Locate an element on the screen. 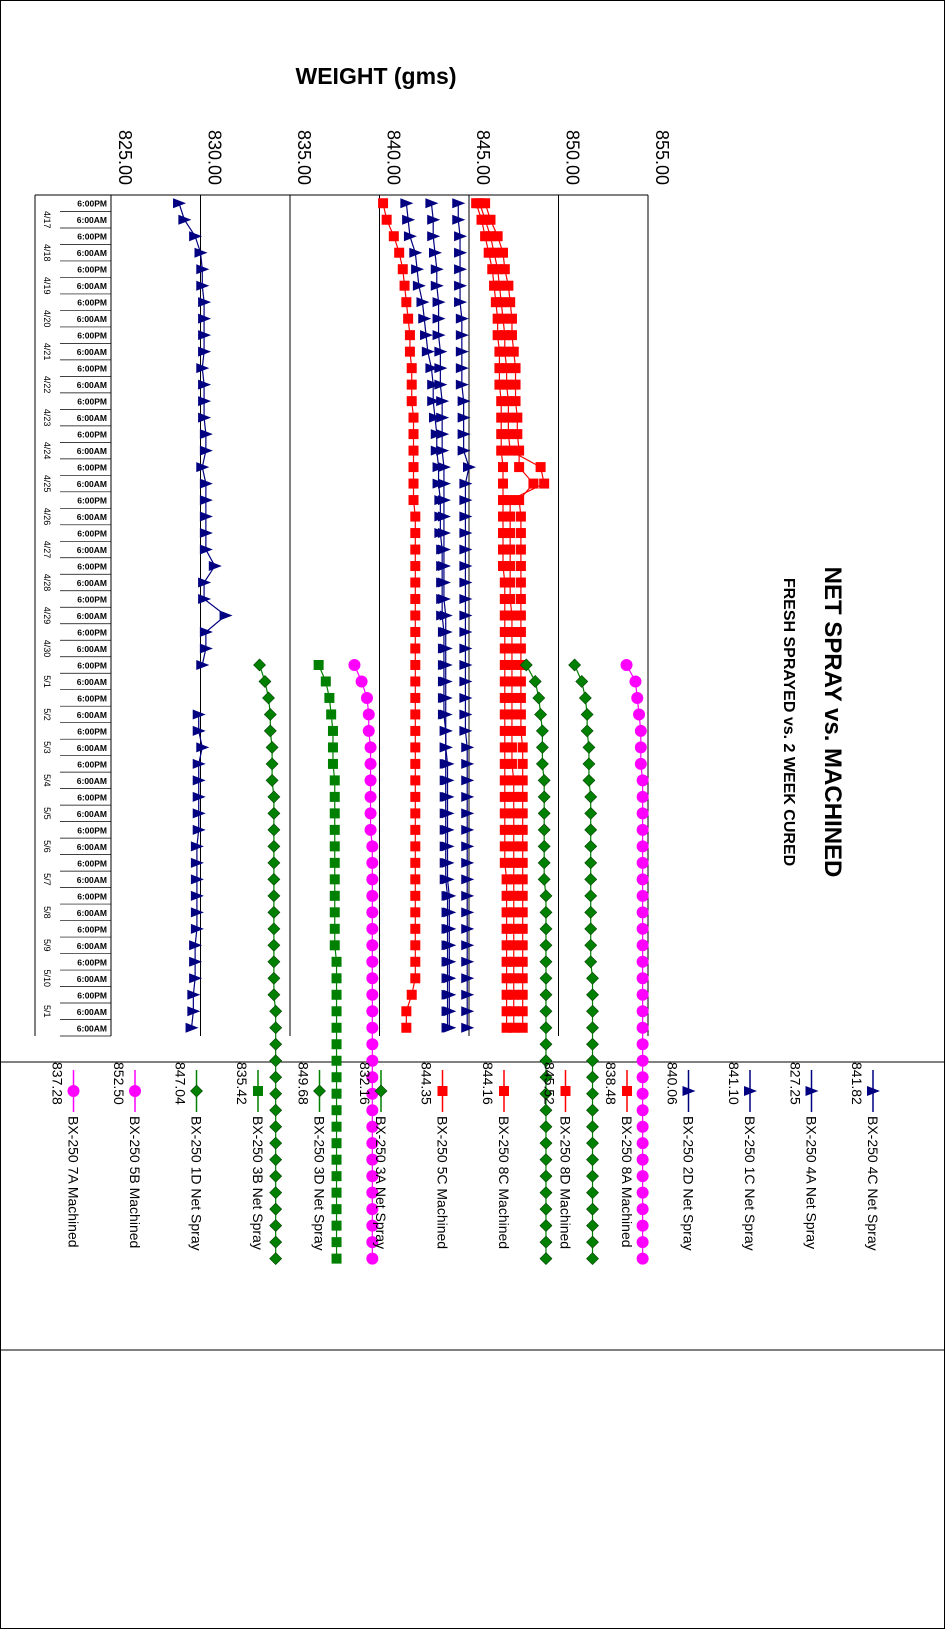 Image resolution: width=945 pixels, height=1634 pixels. legend-value: 827.25 is located at coordinates (796, 1083).